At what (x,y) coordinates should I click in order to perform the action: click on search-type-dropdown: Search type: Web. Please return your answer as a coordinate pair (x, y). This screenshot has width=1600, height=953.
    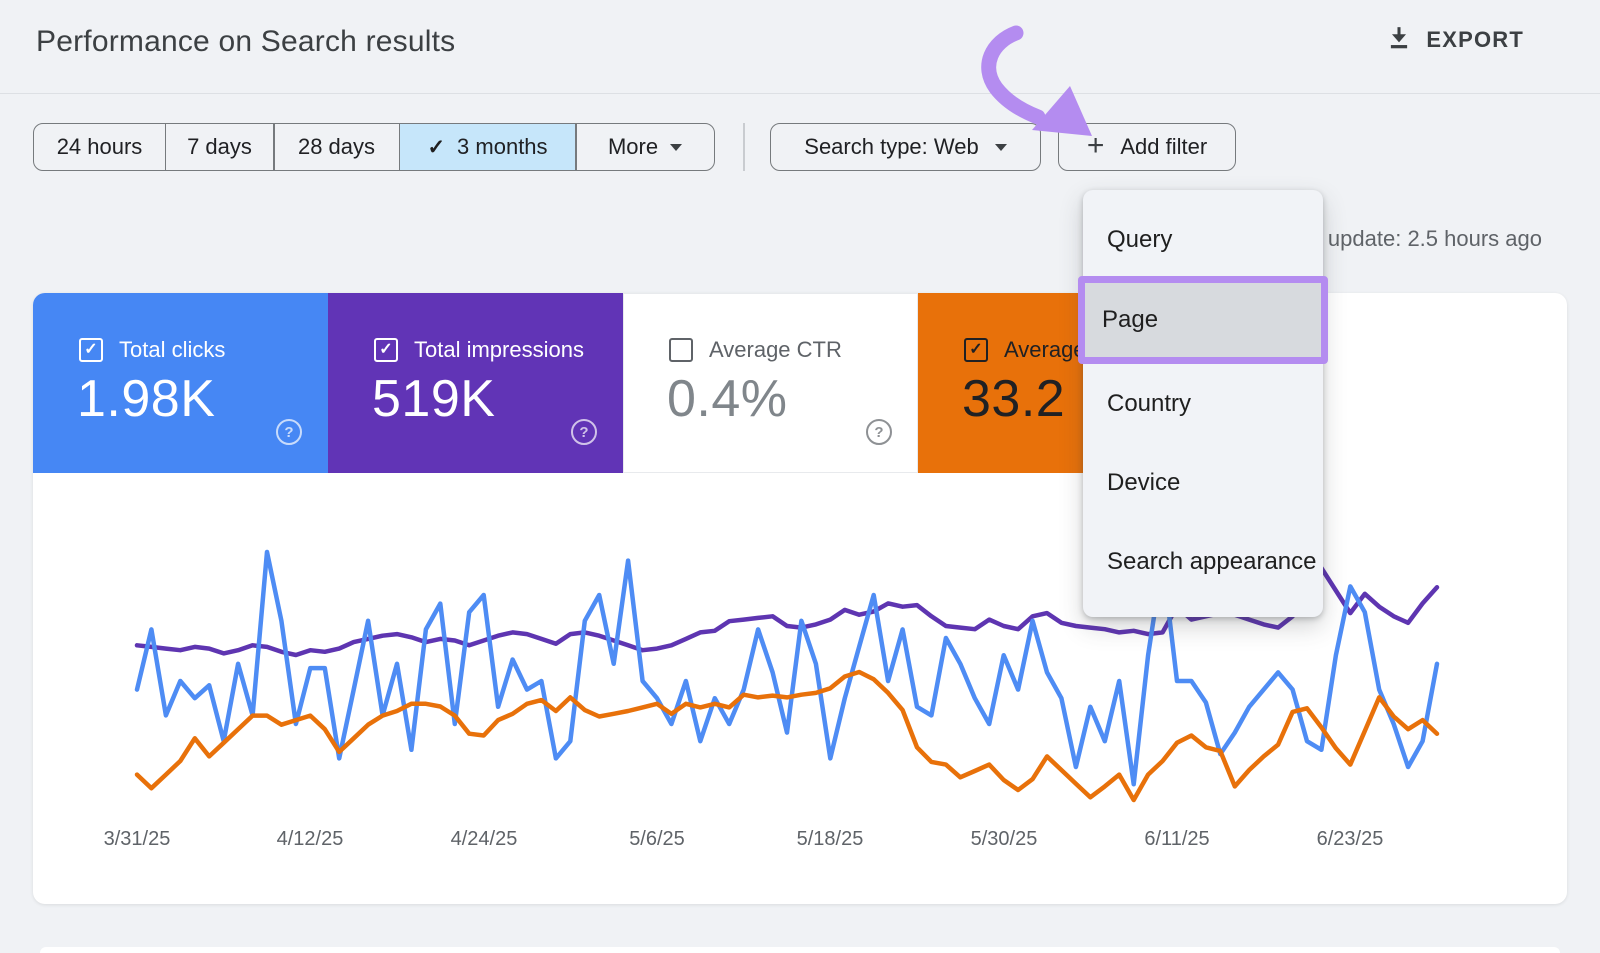
    Looking at the image, I should click on (905, 147).